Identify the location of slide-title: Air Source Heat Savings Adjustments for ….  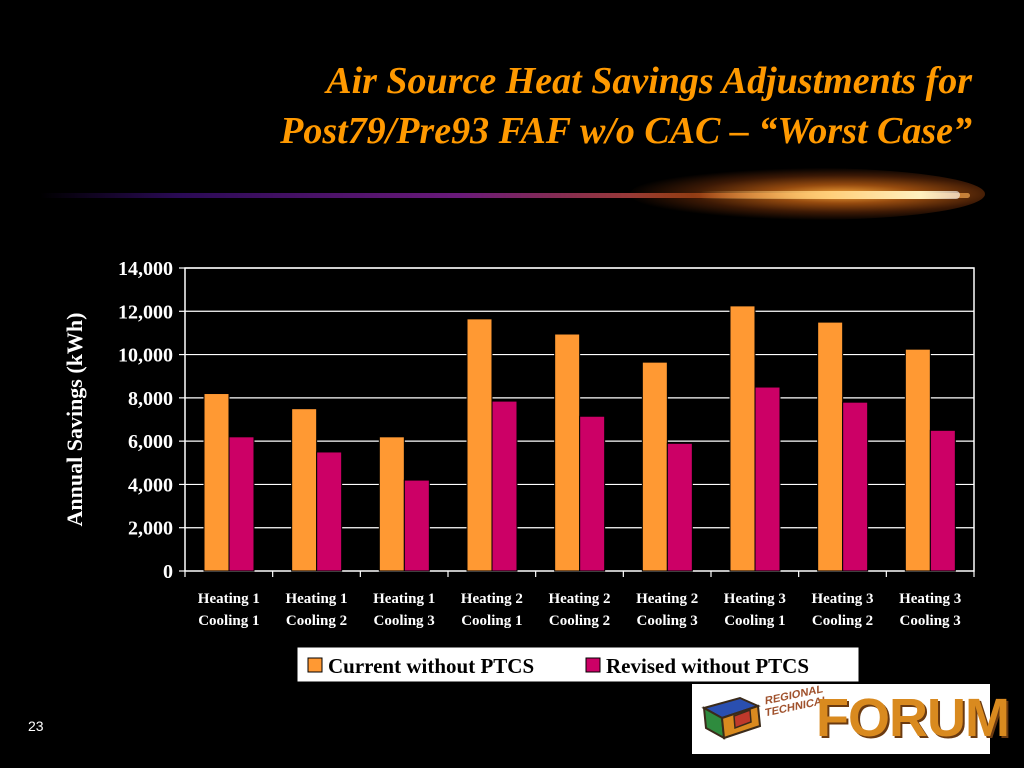
(522, 106).